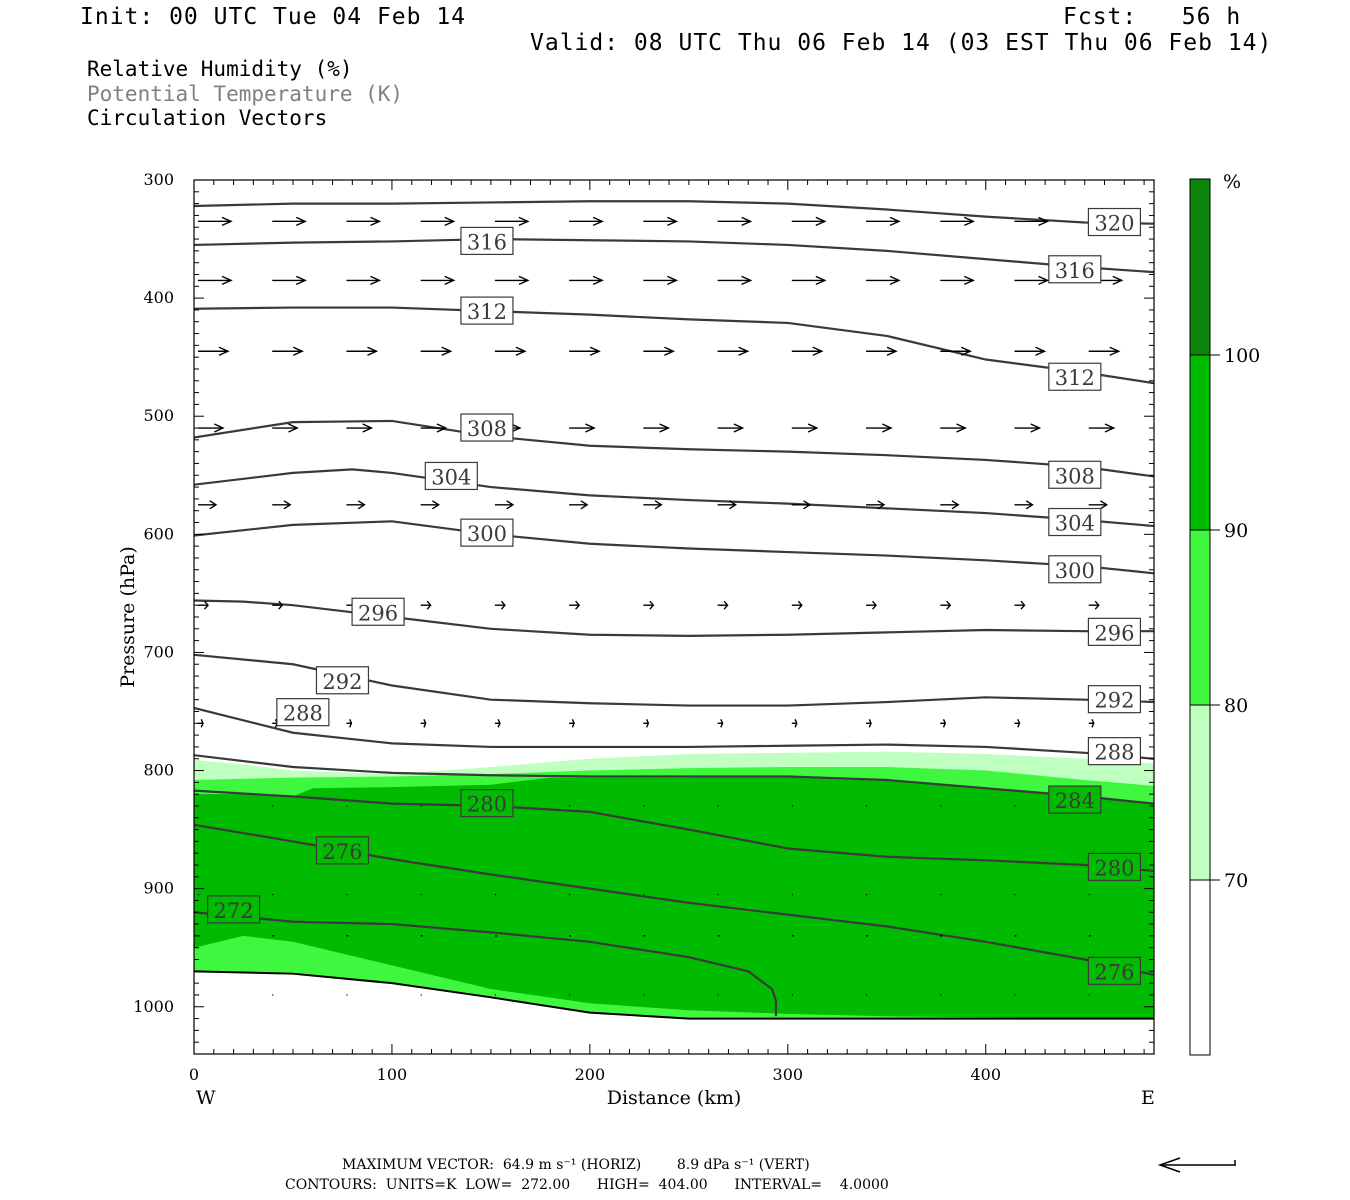 The image size is (1350, 1200). I want to click on x-axis-label: Distance (km), so click(674, 1098).